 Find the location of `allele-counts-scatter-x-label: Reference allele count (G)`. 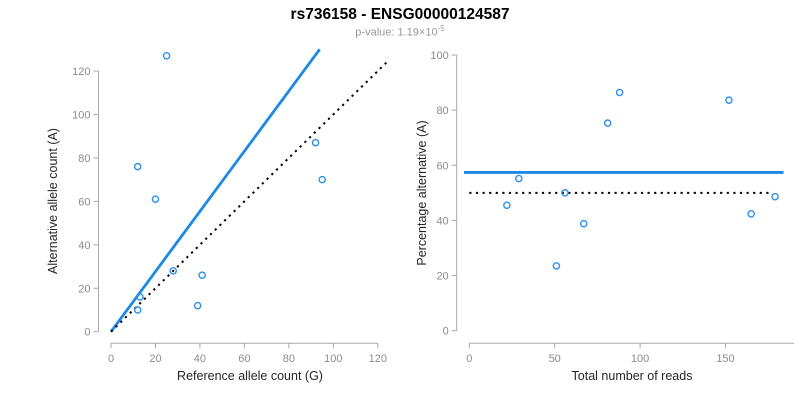

allele-counts-scatter-x-label: Reference allele count (G) is located at coordinates (250, 376).